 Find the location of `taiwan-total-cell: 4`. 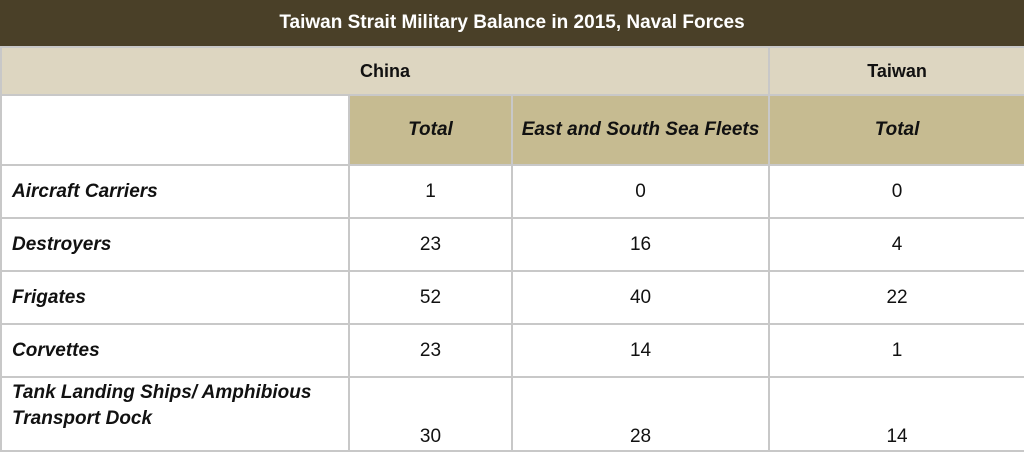

taiwan-total-cell: 4 is located at coordinates (896, 244).